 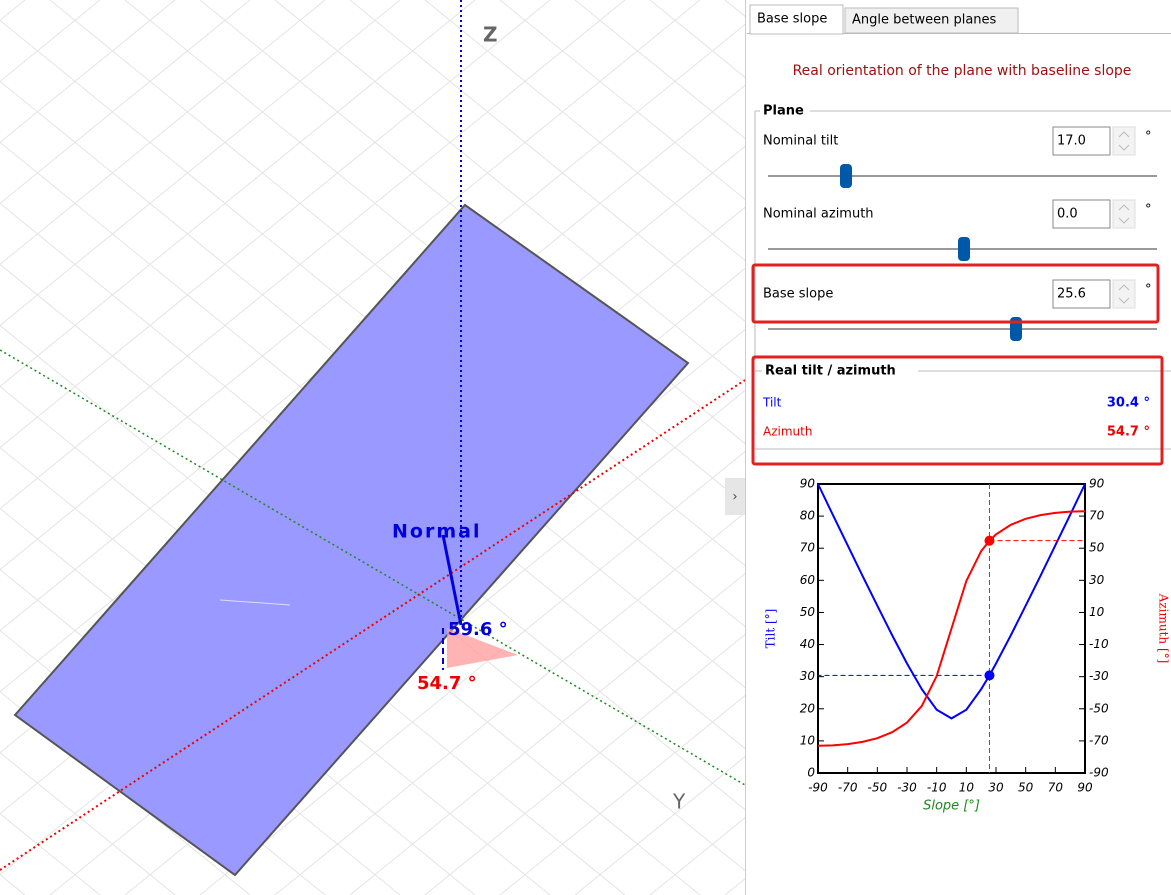 What do you see at coordinates (811, 773) in the screenshot?
I see `y-tick-label: 0` at bounding box center [811, 773].